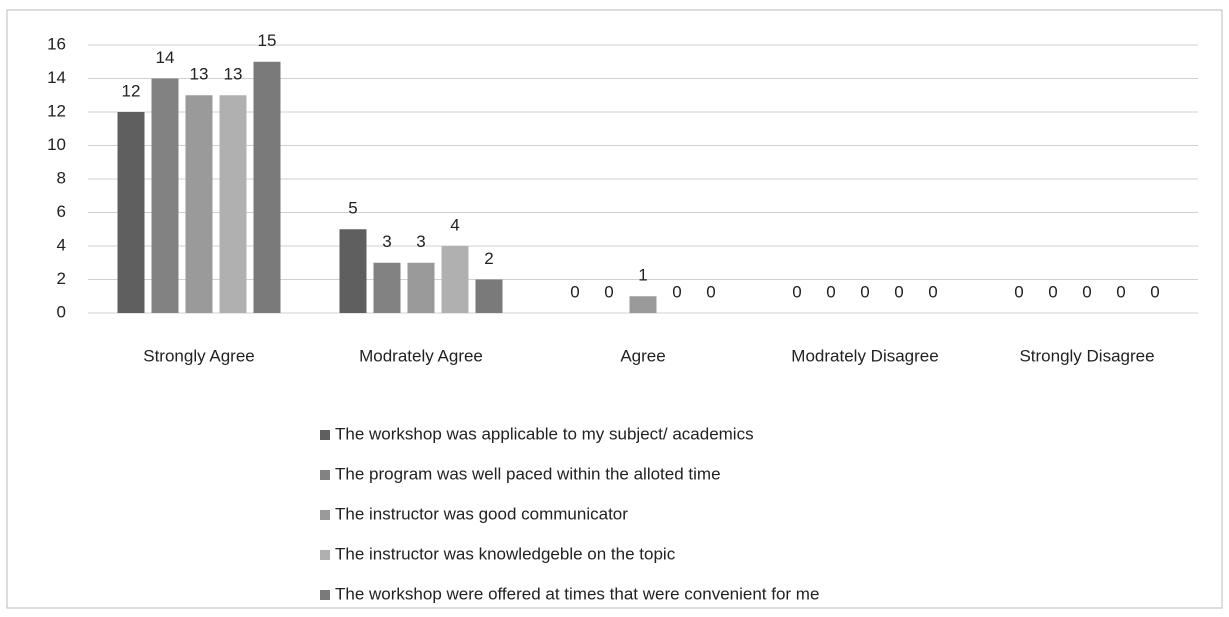  Describe the element at coordinates (56, 144) in the screenshot. I see `y-tick-label: 10` at that location.